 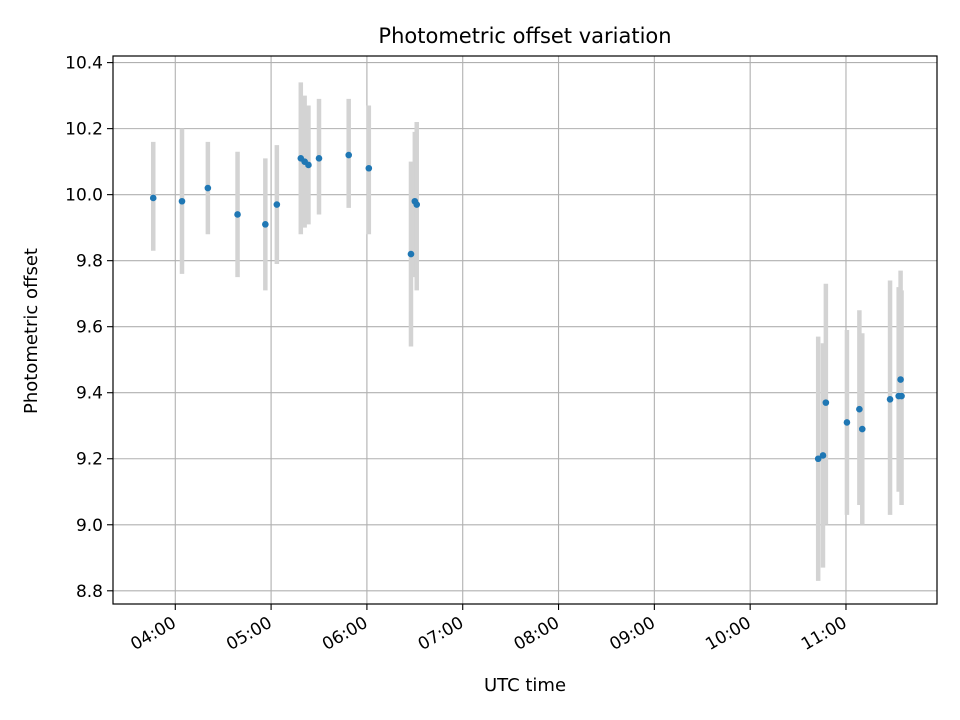 What do you see at coordinates (31, 331) in the screenshot?
I see `y-axis-title: Photometric offset` at bounding box center [31, 331].